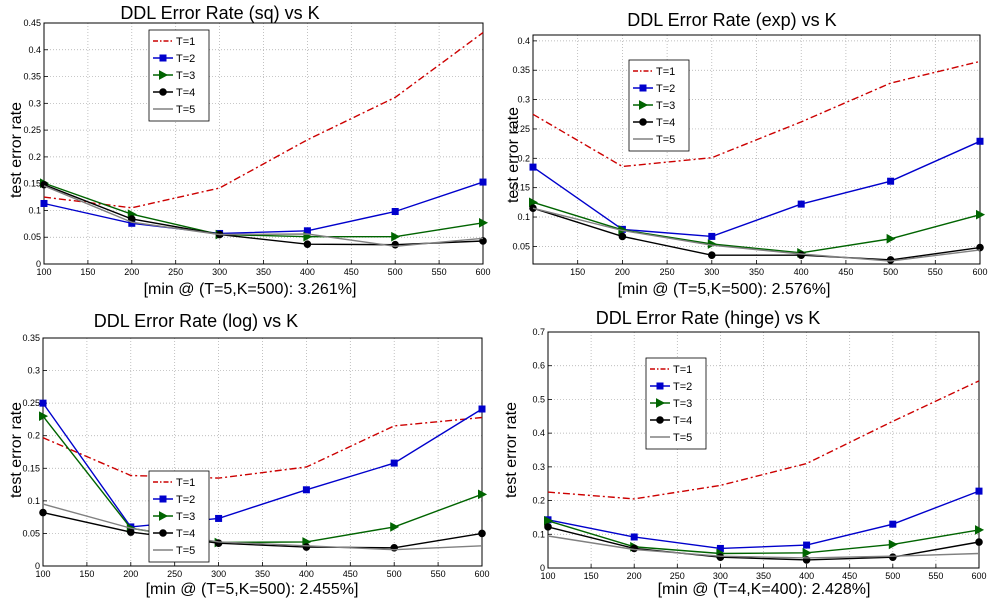 This screenshot has height=605, width=989. I want to click on y-tick-label: 0.6, so click(538, 366).